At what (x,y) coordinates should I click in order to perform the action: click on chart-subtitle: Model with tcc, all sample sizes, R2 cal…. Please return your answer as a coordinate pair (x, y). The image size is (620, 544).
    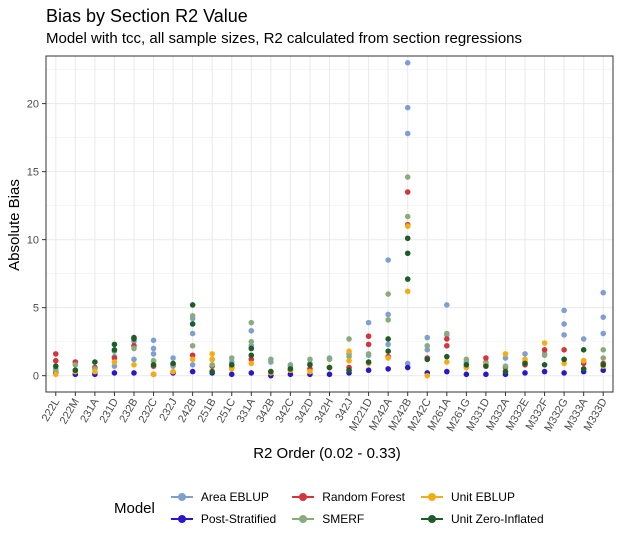
    Looking at the image, I should click on (284, 38).